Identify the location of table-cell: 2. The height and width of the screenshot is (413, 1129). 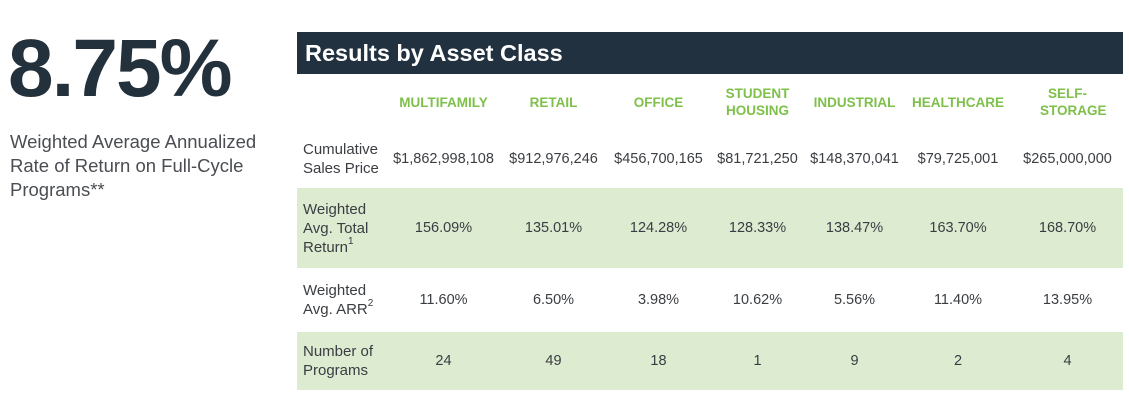
(958, 361).